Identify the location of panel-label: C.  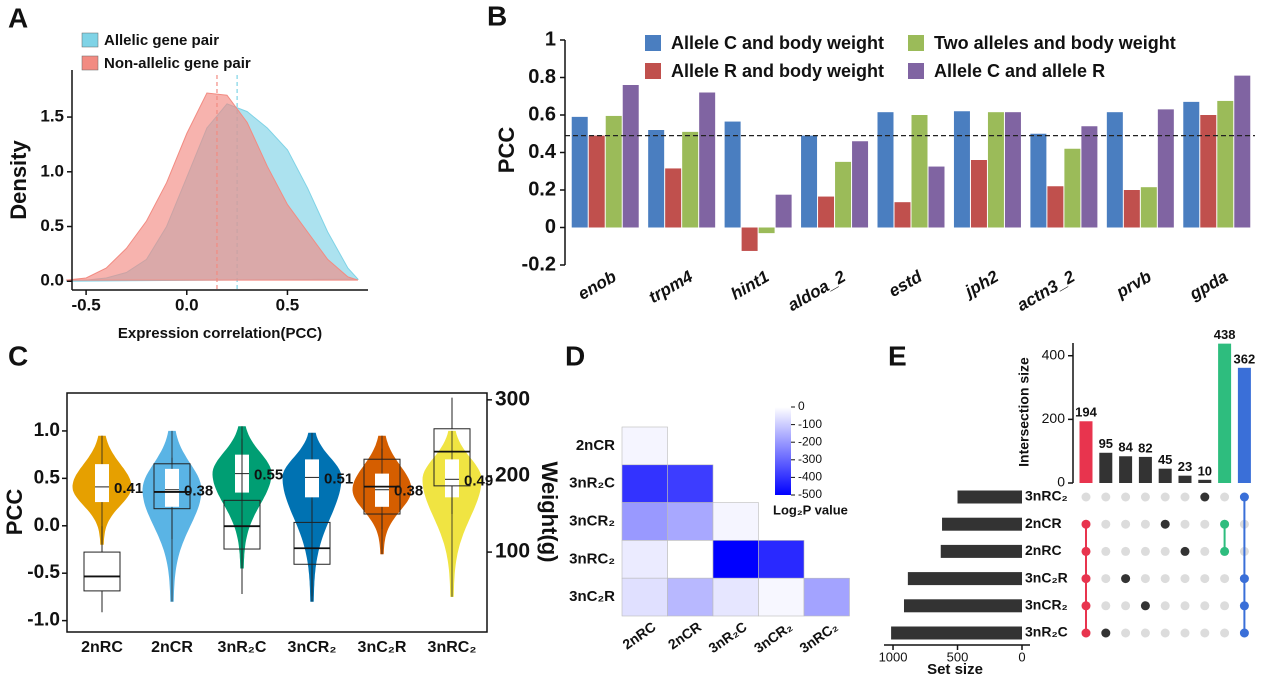
(18, 355).